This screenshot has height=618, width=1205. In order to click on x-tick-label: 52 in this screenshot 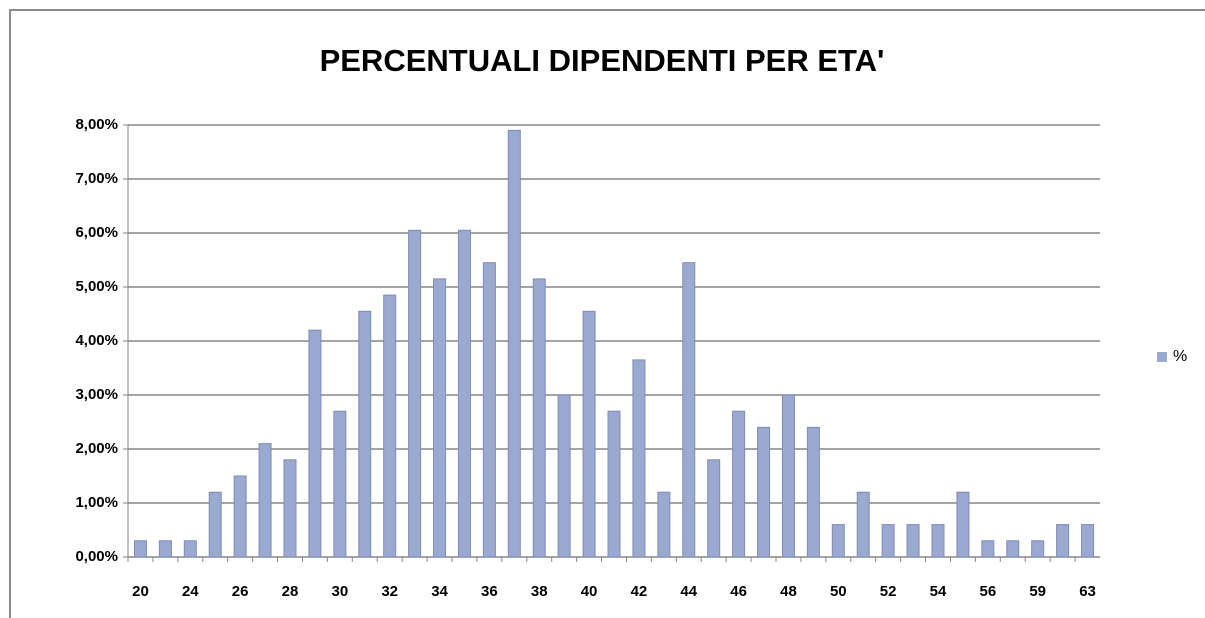, I will do `click(888, 591)`.